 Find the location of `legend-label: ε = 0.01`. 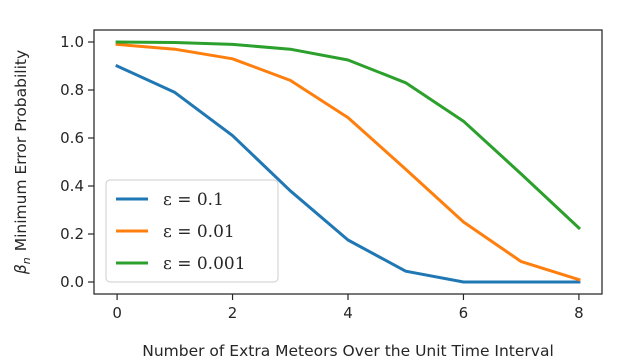

legend-label: ε = 0.01 is located at coordinates (199, 232).